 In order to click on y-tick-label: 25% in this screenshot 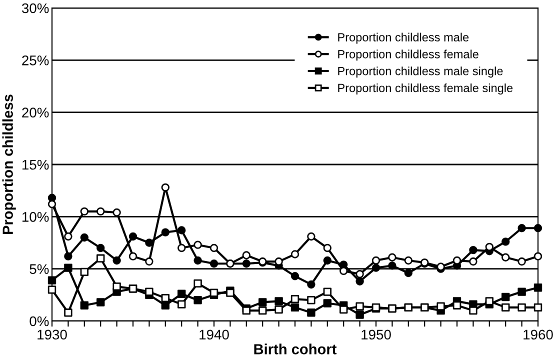, I will do `click(35, 61)`.